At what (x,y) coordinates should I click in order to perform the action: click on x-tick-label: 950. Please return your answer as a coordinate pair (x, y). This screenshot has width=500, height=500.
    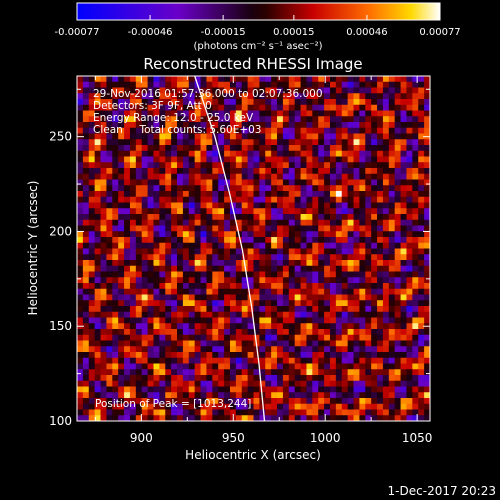
    Looking at the image, I should click on (233, 438).